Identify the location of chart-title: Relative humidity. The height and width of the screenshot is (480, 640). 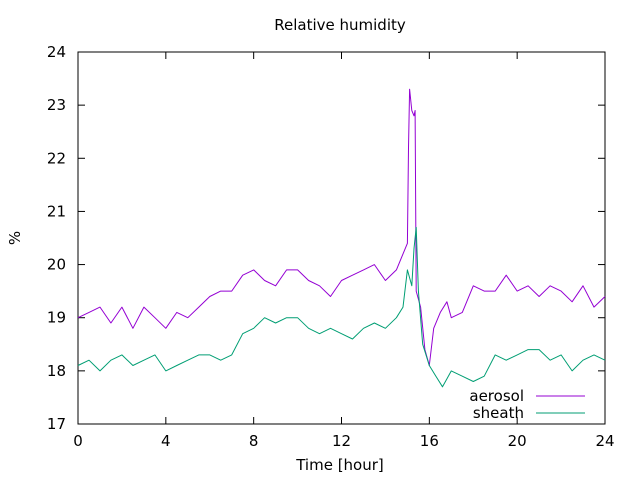
(340, 25).